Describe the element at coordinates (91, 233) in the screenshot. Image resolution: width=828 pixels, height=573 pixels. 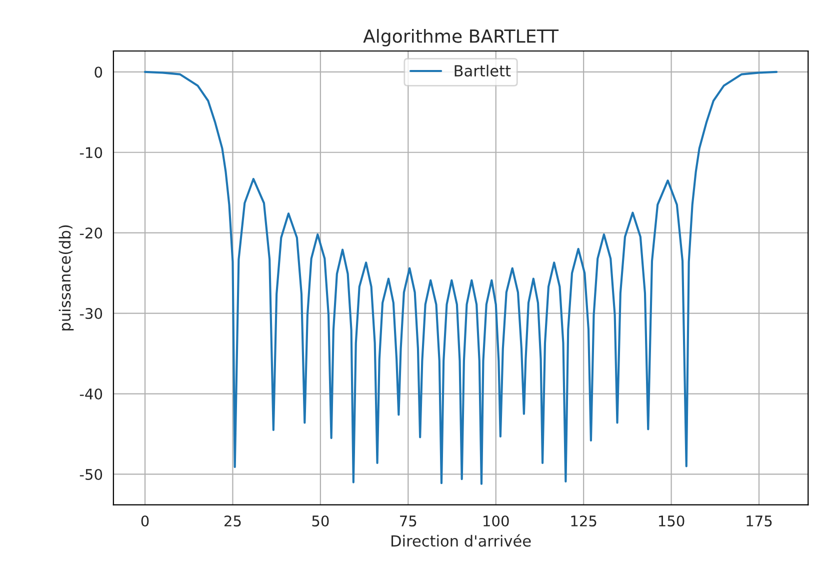
I see `y-tick-label: -20` at that location.